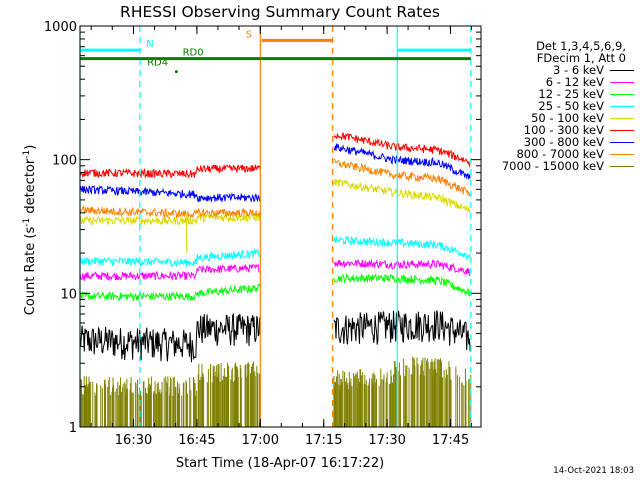  What do you see at coordinates (578, 70) in the screenshot?
I see `legend-entry-label: 3 - 6 keV` at bounding box center [578, 70].